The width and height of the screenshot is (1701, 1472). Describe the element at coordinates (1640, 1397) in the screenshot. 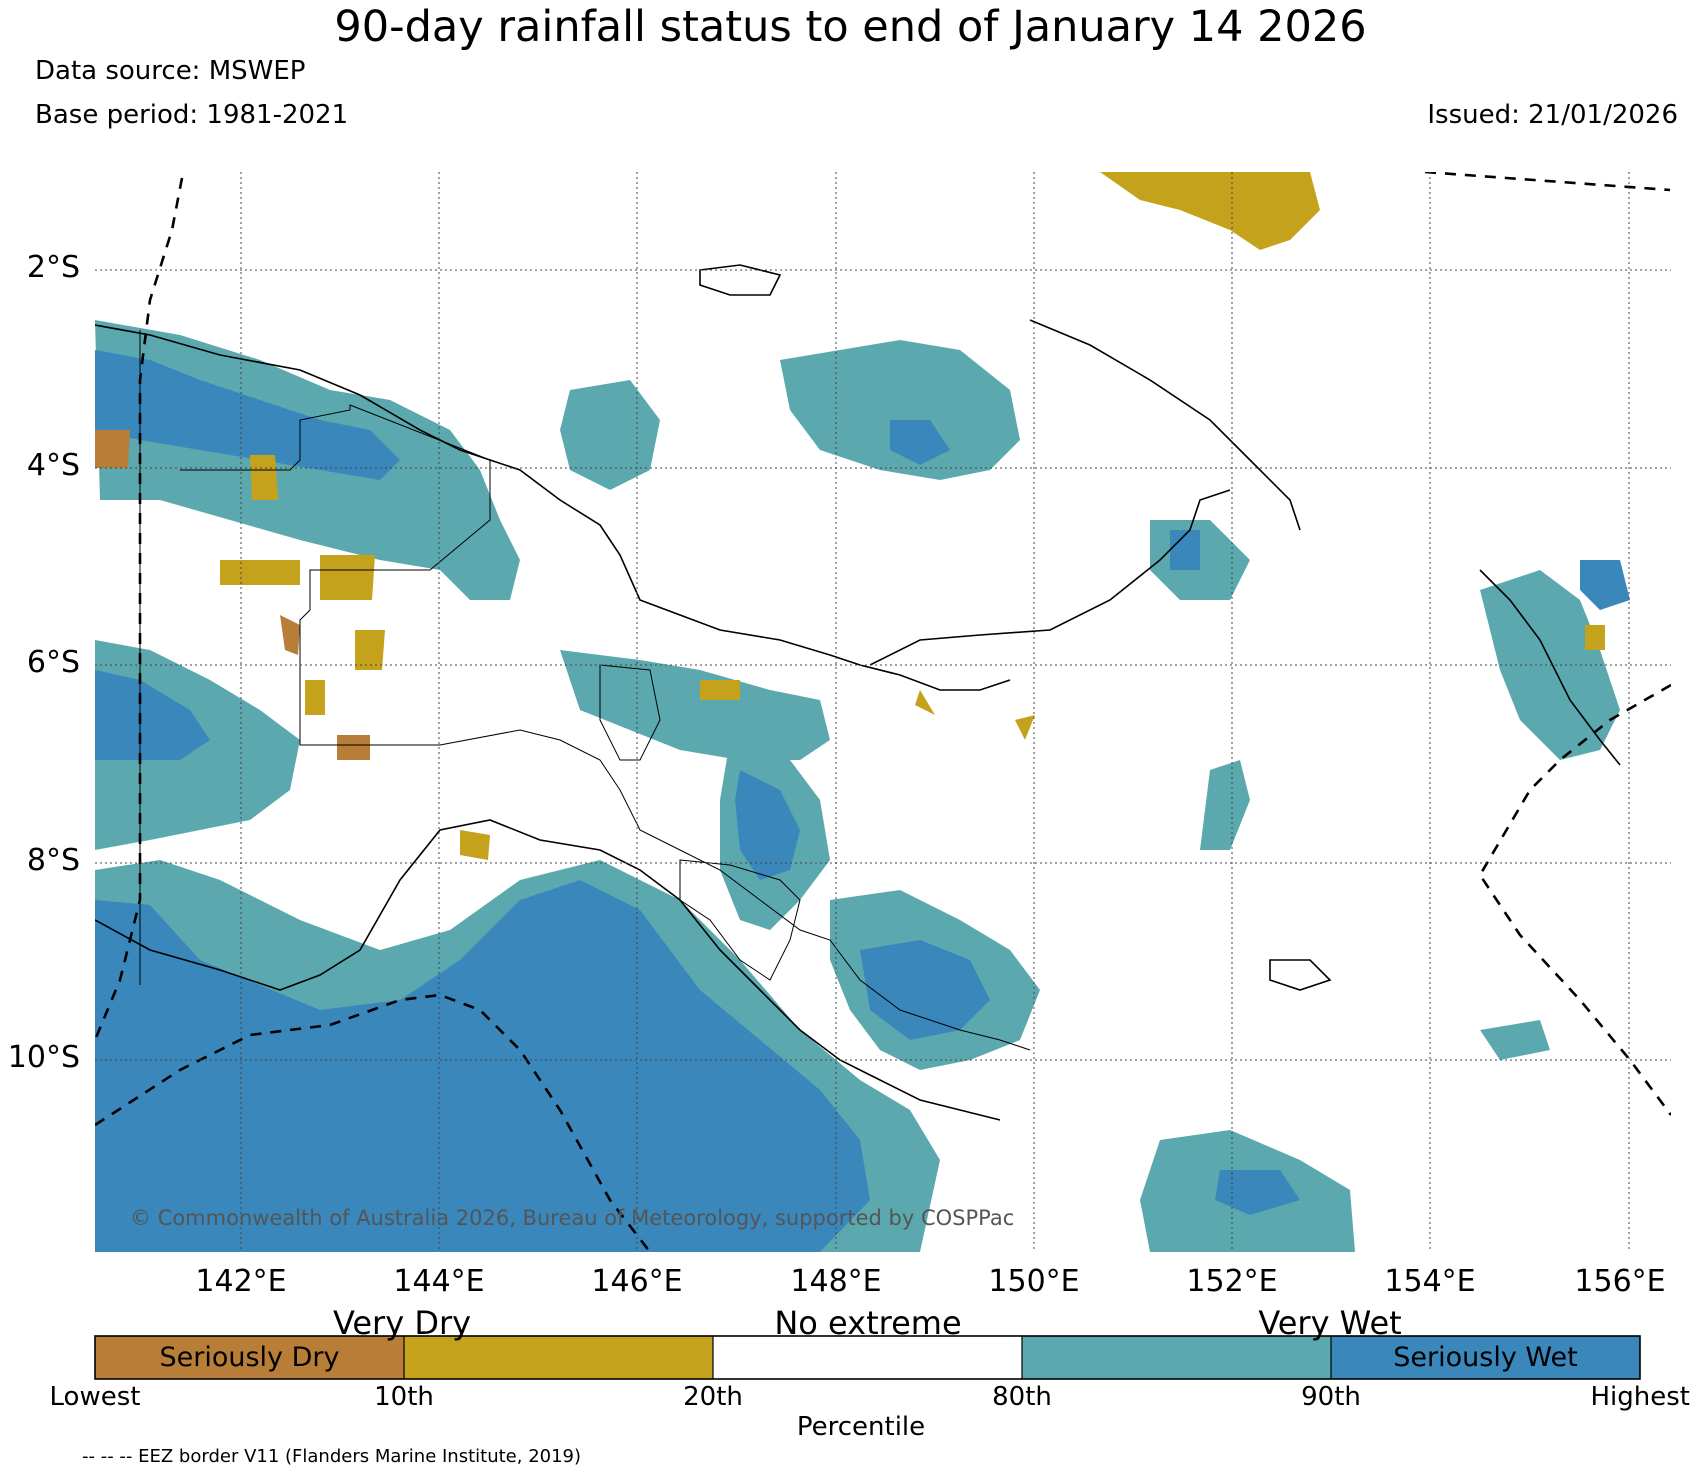

I see `tick-highest: Highest` at that location.